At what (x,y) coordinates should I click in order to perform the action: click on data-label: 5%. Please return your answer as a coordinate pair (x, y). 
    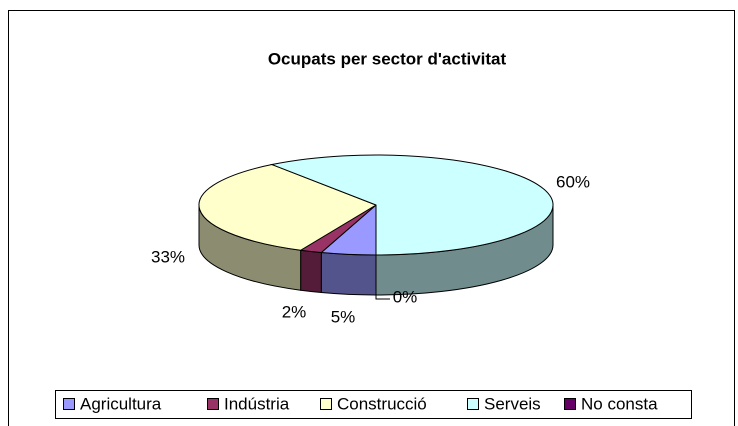
    Looking at the image, I should click on (343, 316).